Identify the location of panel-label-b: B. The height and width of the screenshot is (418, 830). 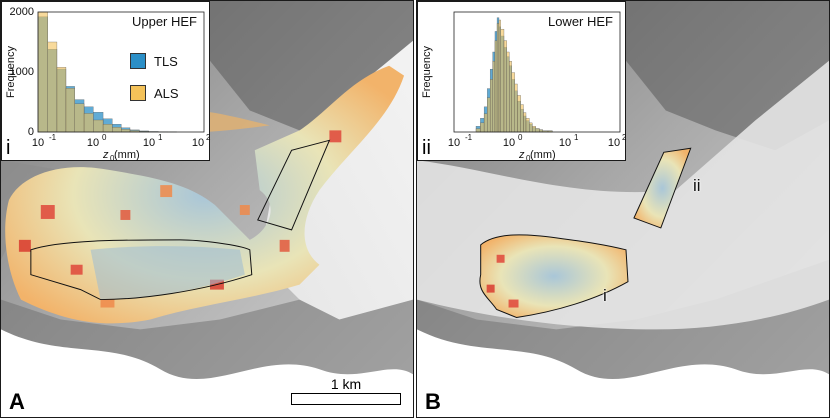
(433, 401).